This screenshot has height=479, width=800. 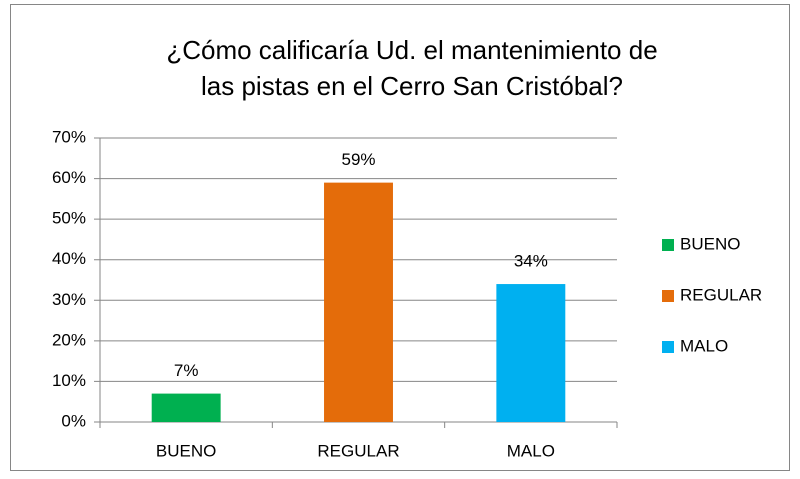 What do you see at coordinates (69, 339) in the screenshot?
I see `y-tick-label: 20%` at bounding box center [69, 339].